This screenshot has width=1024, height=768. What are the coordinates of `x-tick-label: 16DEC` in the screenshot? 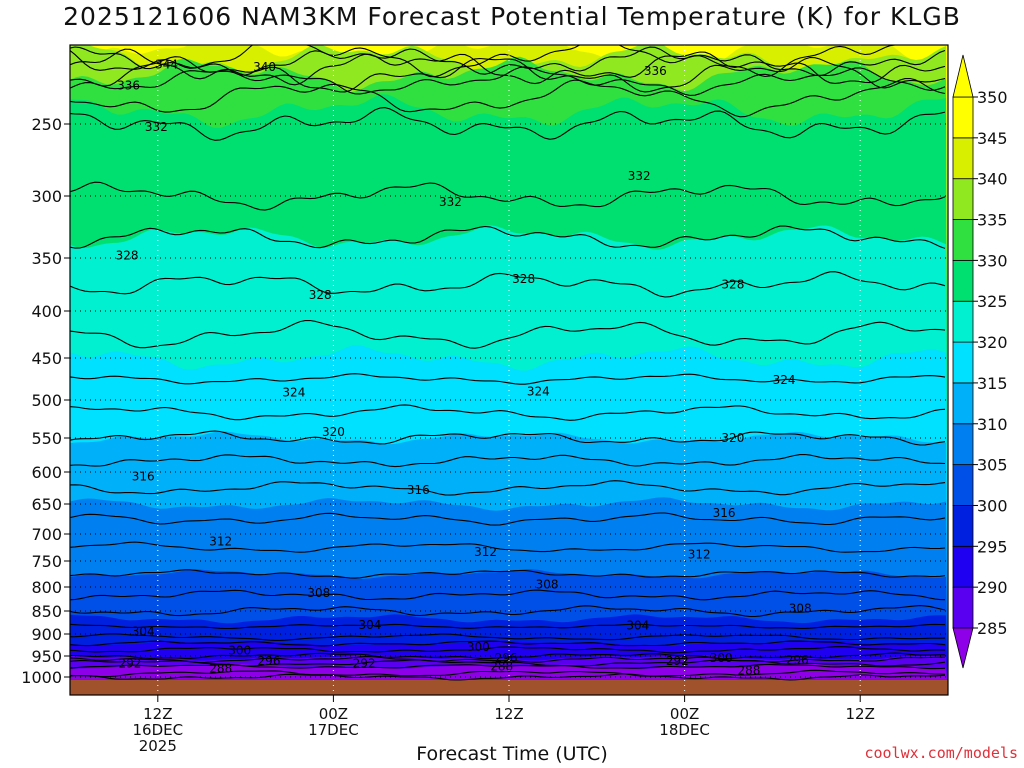 It's located at (158, 730).